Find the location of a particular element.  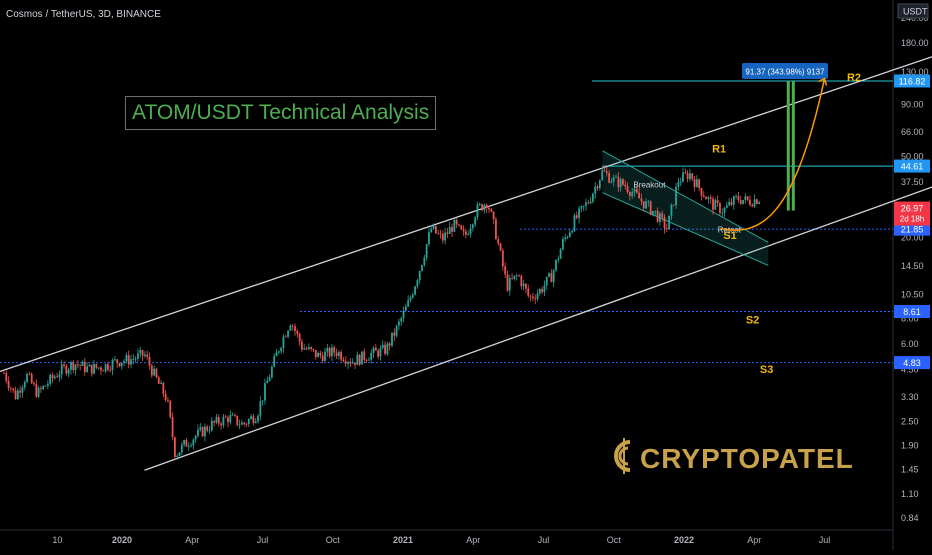

bar-countdown-text: 2d 18h is located at coordinates (912, 219).